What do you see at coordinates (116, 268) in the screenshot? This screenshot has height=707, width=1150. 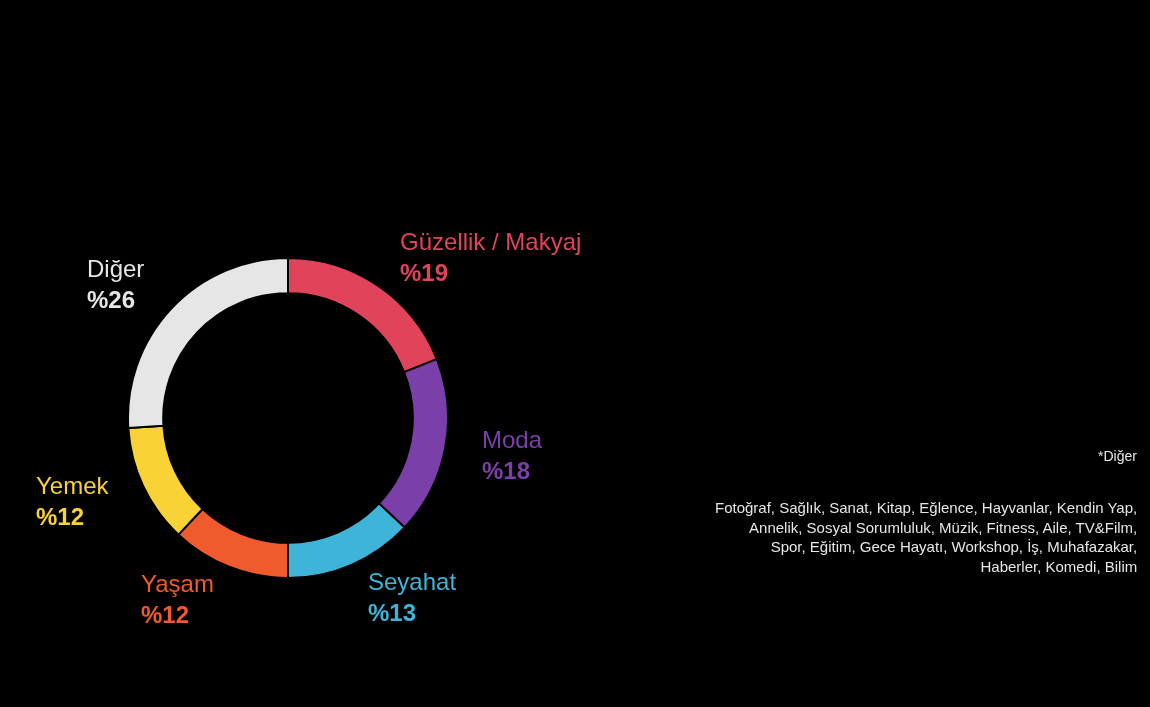 I see `slice-label: Diğer` at bounding box center [116, 268].